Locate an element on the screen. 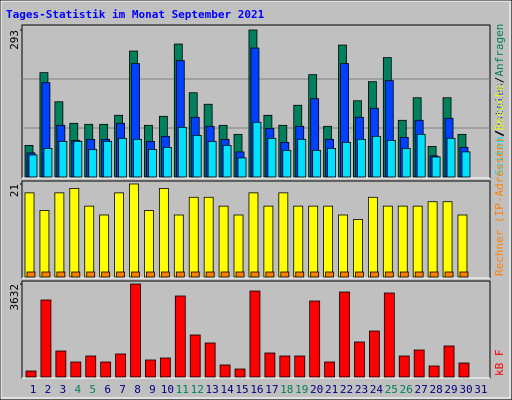 Image resolution: width=512 pixels, height=400 pixels. x-tick-label: 19 is located at coordinates (301, 389).